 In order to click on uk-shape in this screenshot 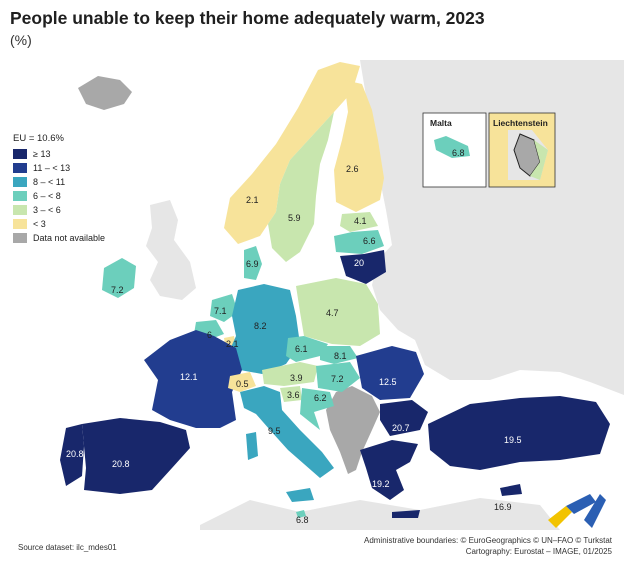, I will do `click(171, 250)`.